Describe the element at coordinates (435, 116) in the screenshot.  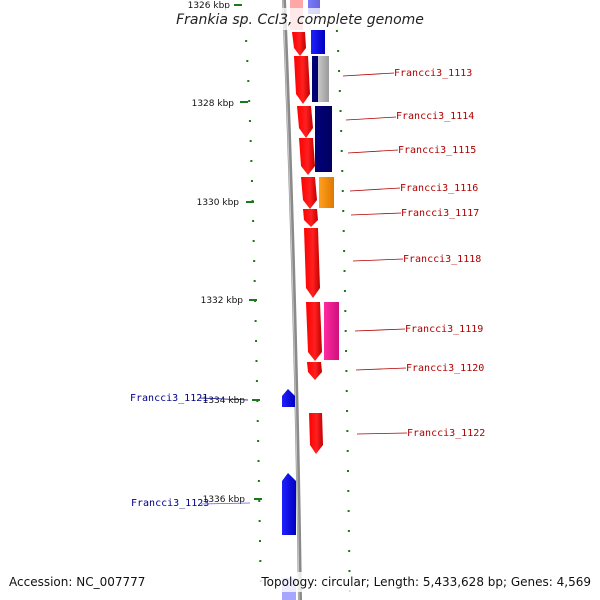
I see `gene-label-francci3-1114: Francci3_1114` at that location.